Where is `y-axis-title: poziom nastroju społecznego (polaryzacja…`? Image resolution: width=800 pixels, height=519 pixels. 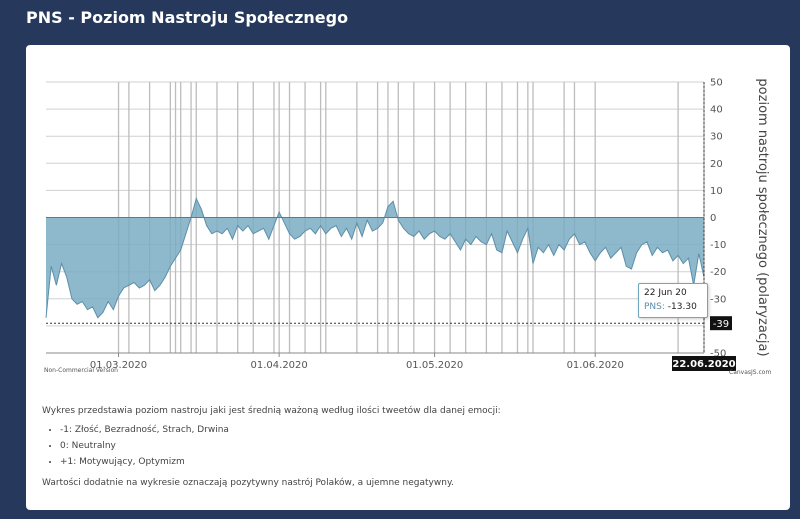
y-axis-title: poziom nastroju społecznego (polaryzacja… is located at coordinates (762, 217).